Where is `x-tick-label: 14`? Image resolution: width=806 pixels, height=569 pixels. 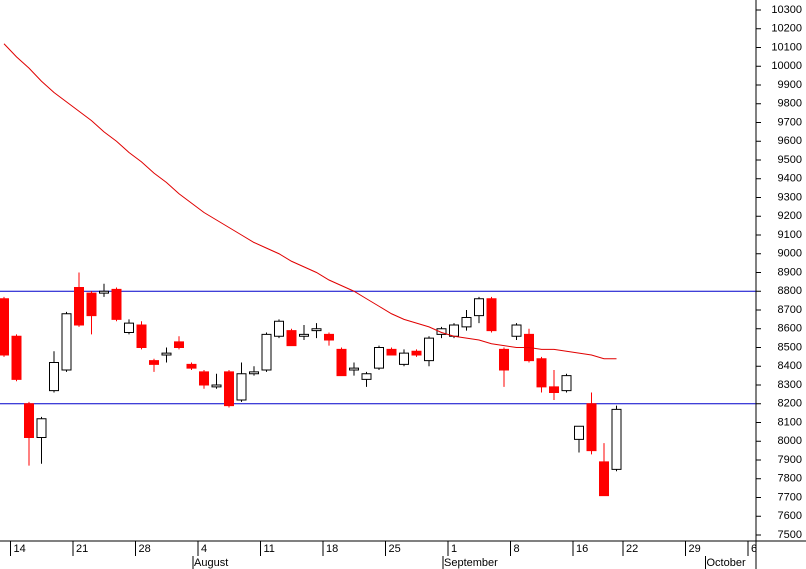 x-tick-label: 14 is located at coordinates (20, 549).